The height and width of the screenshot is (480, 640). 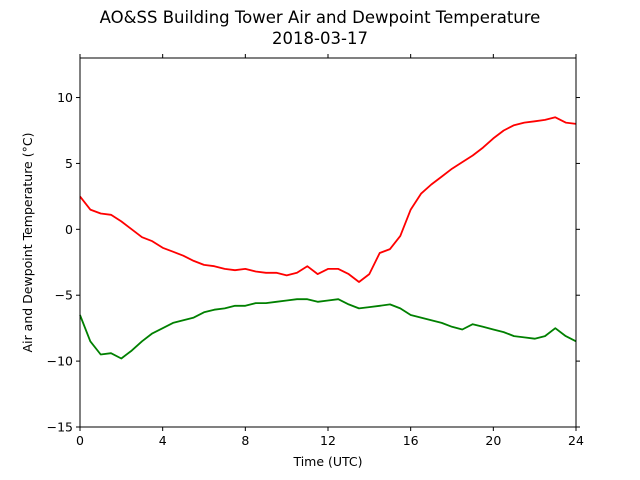 I want to click on x-tick-label: 16, so click(x=411, y=440).